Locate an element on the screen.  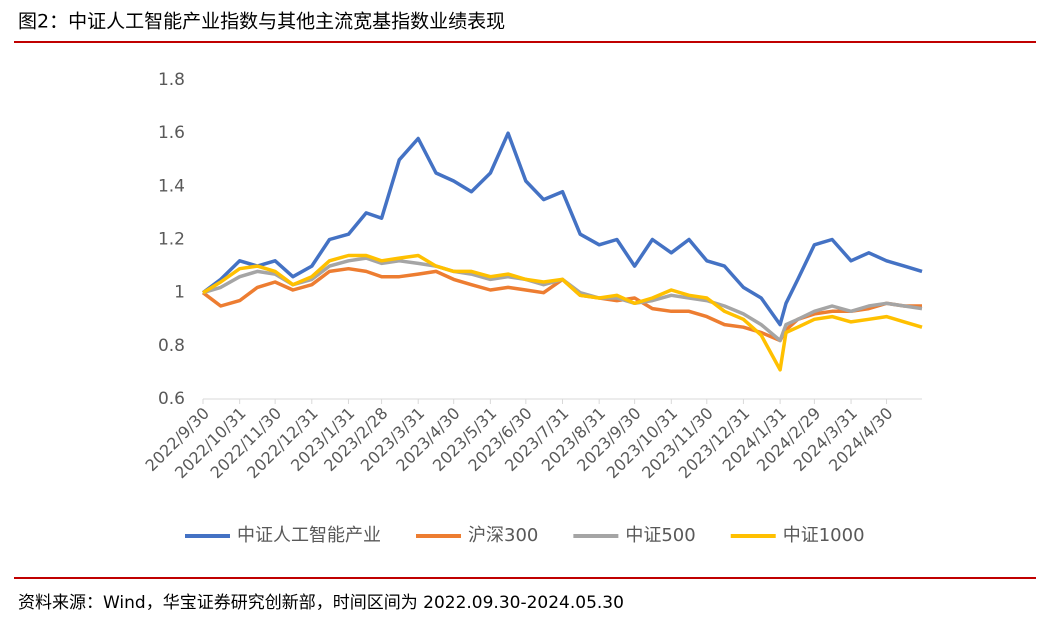
legend-label: 沪深300 is located at coordinates (503, 535).